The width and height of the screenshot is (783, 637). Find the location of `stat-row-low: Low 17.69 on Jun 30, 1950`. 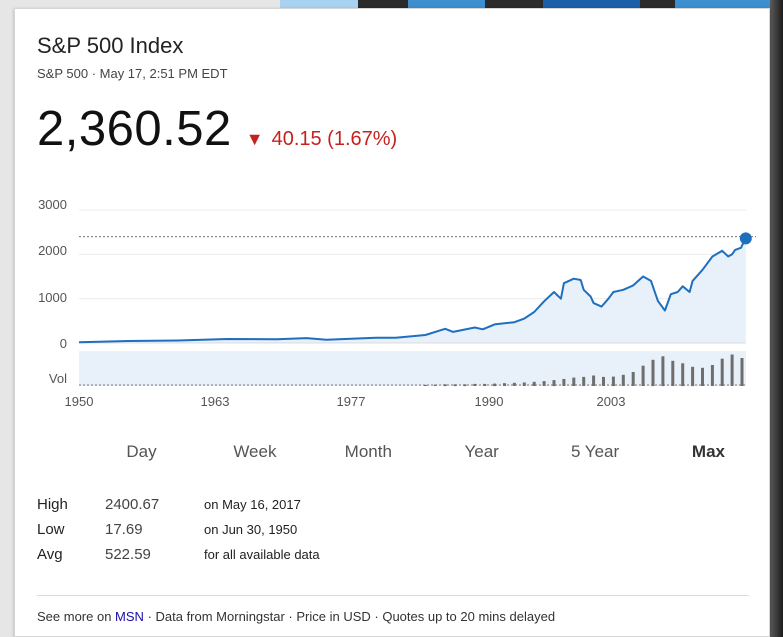

stat-row-low: Low 17.69 on Jun 30, 1950 is located at coordinates (178, 533).